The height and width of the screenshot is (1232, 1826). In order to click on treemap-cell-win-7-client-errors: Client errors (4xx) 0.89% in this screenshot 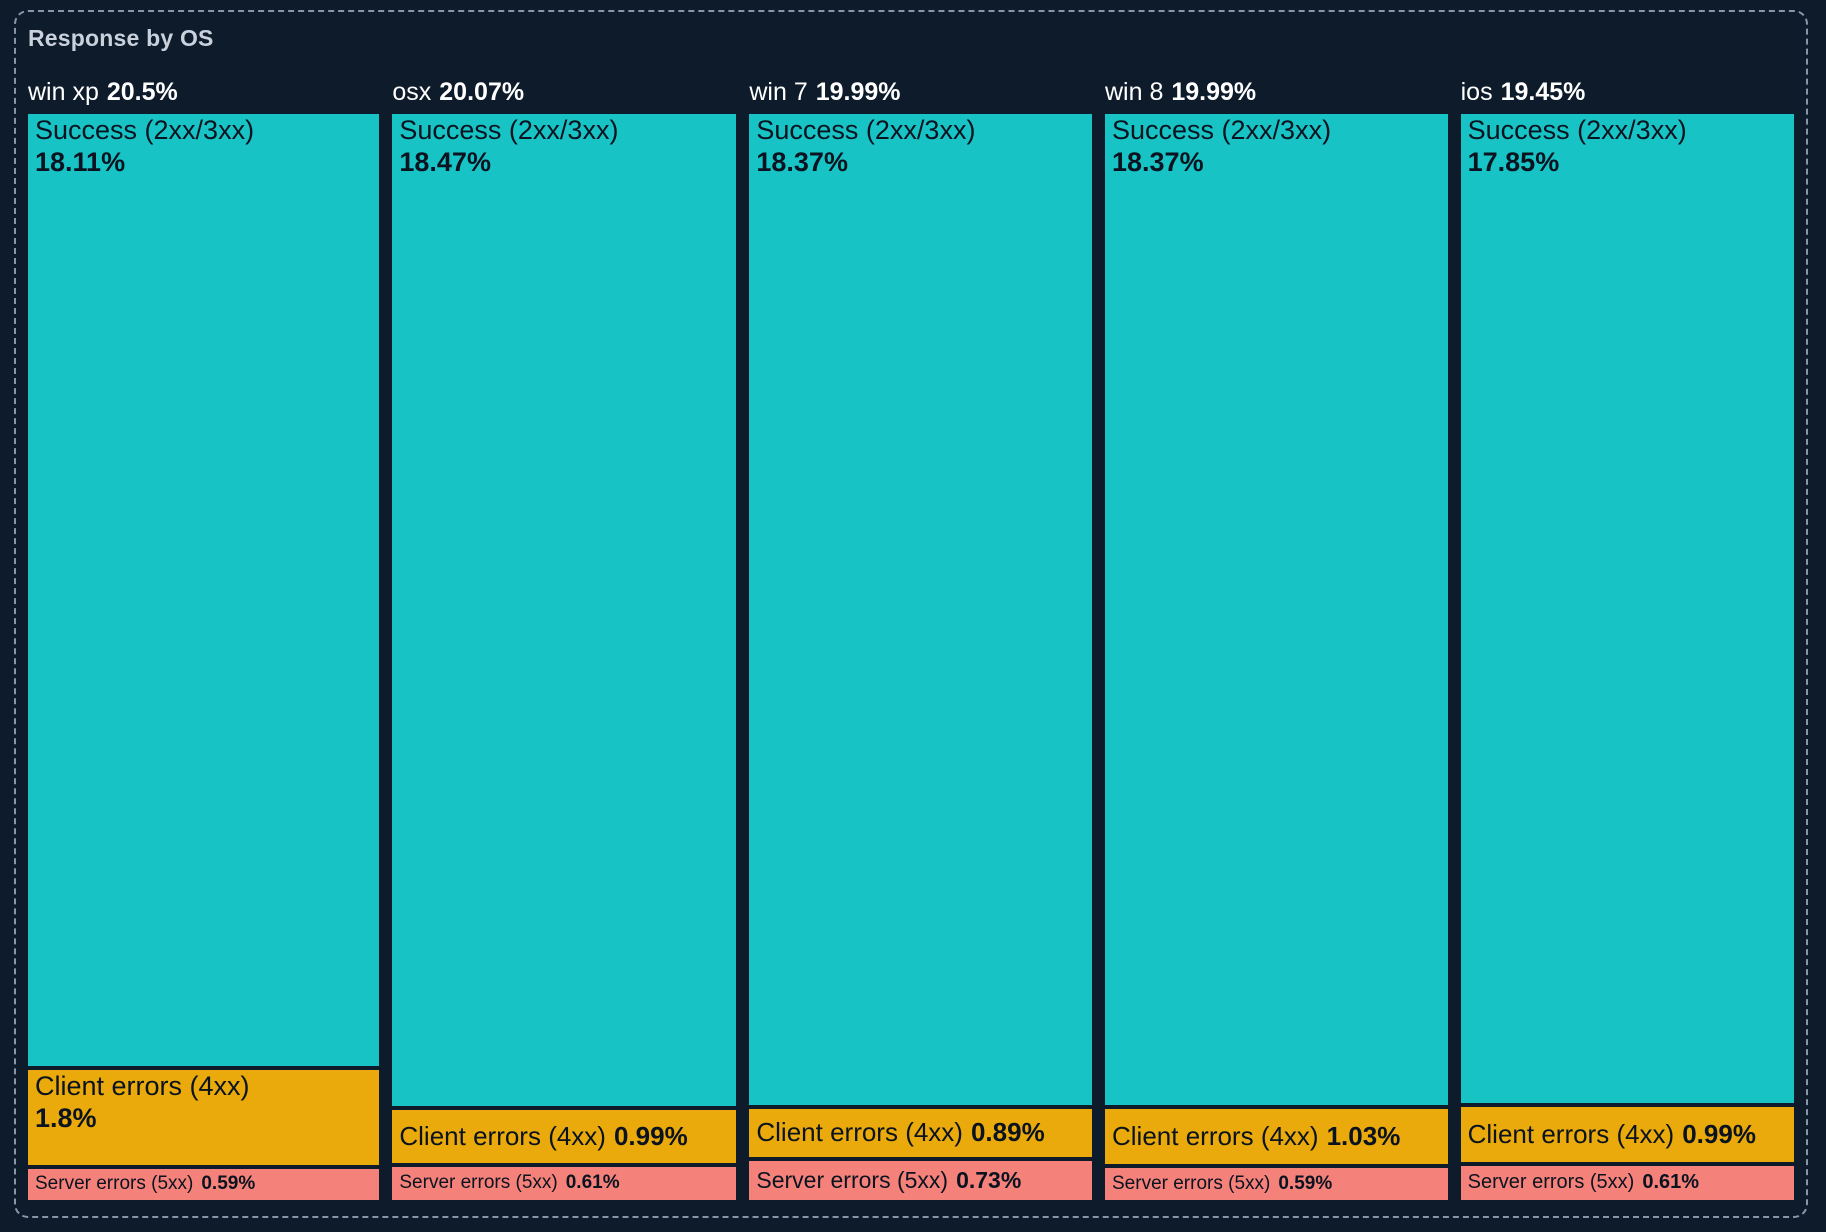, I will do `click(920, 1132)`.